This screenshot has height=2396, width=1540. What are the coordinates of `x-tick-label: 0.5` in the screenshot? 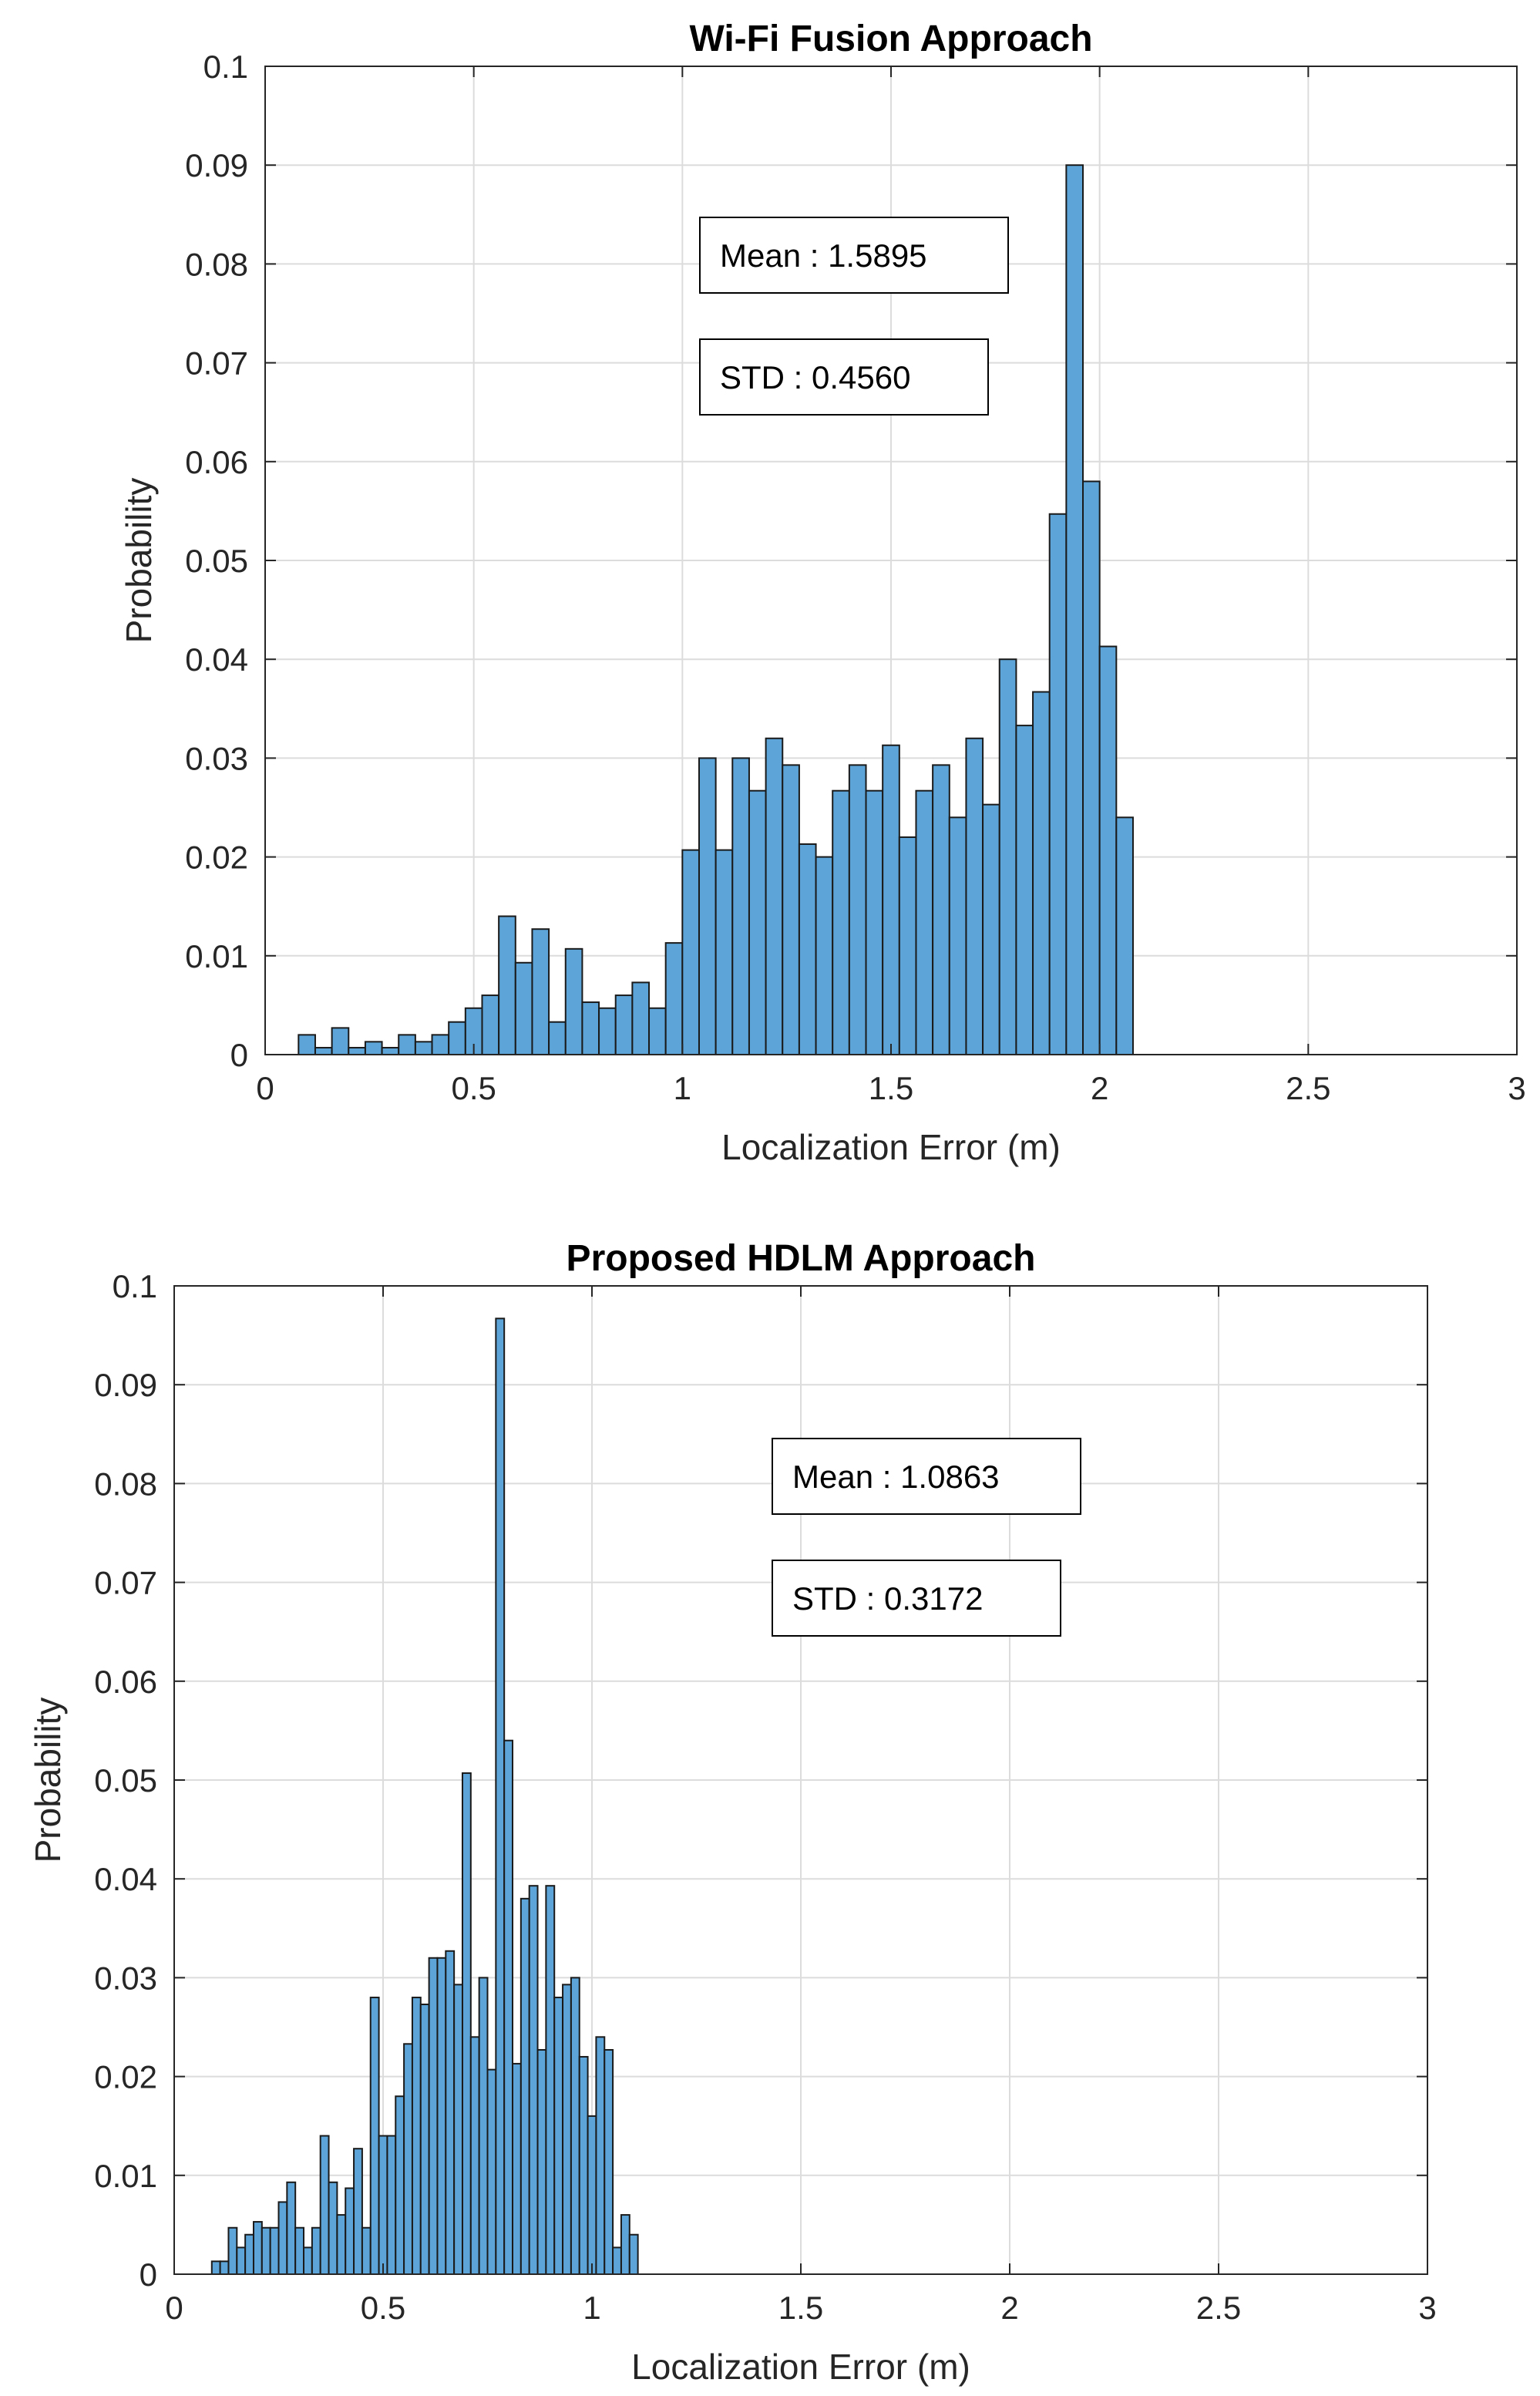 It's located at (383, 2308).